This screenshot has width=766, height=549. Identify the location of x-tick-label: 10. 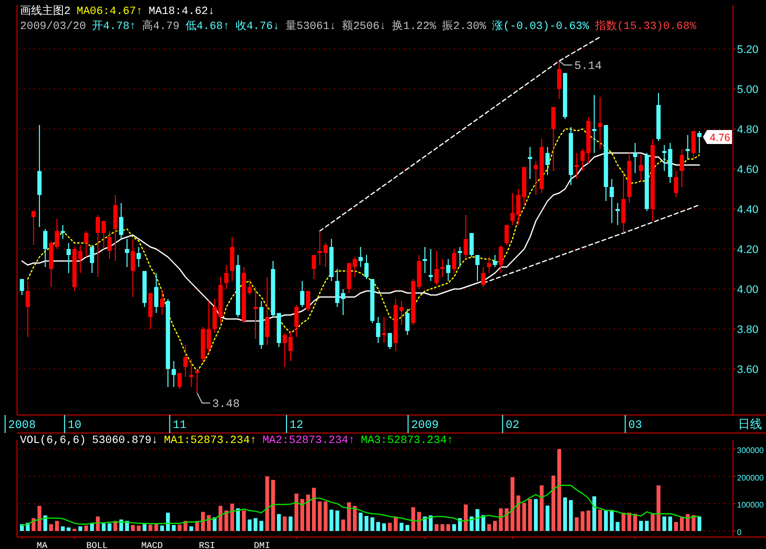
(75, 425).